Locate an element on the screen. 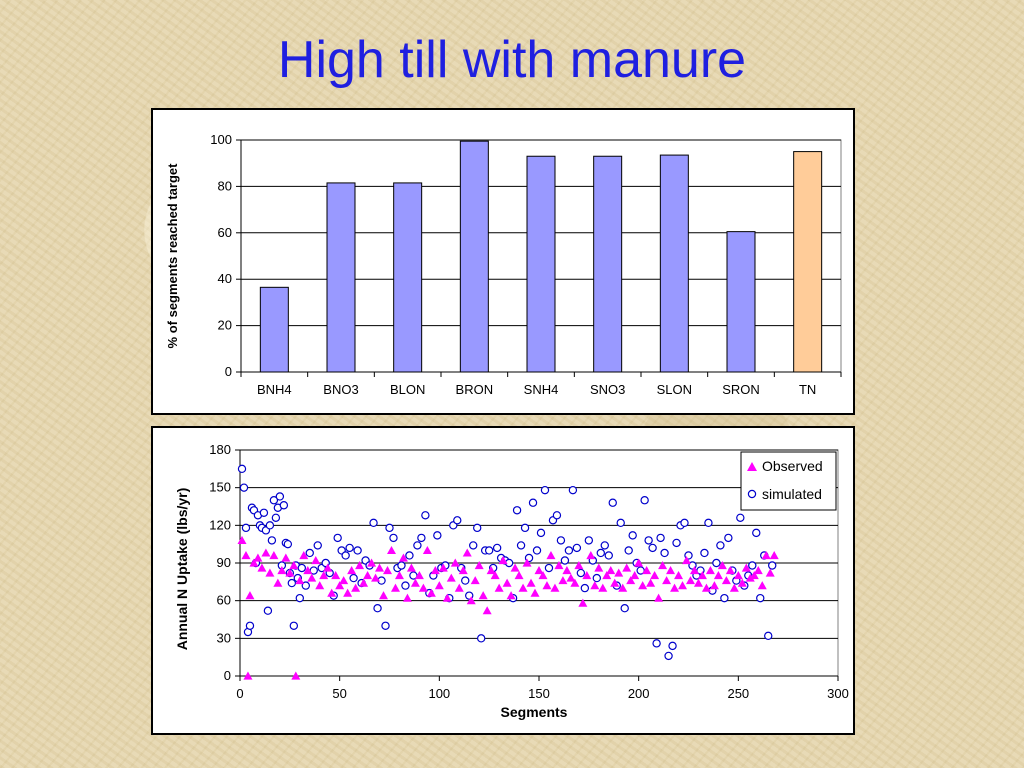 The height and width of the screenshot is (768, 1024). y-tick-label: 60 is located at coordinates (224, 600).